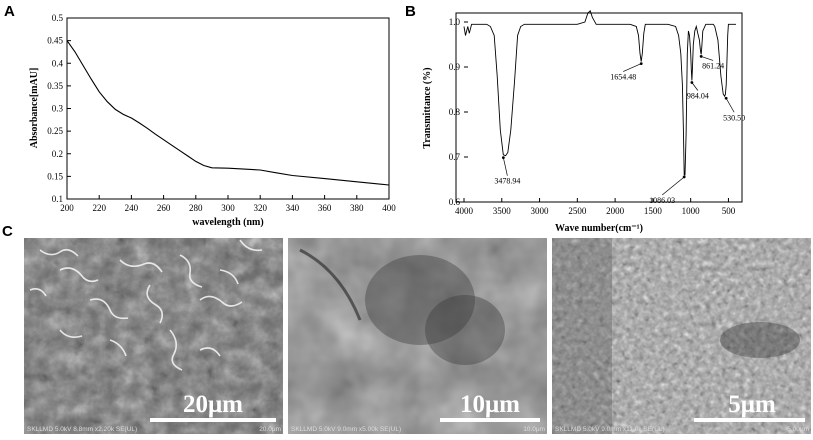  Describe the element at coordinates (57, 154) in the screenshot. I see `y-tick-label: 0.2` at that location.